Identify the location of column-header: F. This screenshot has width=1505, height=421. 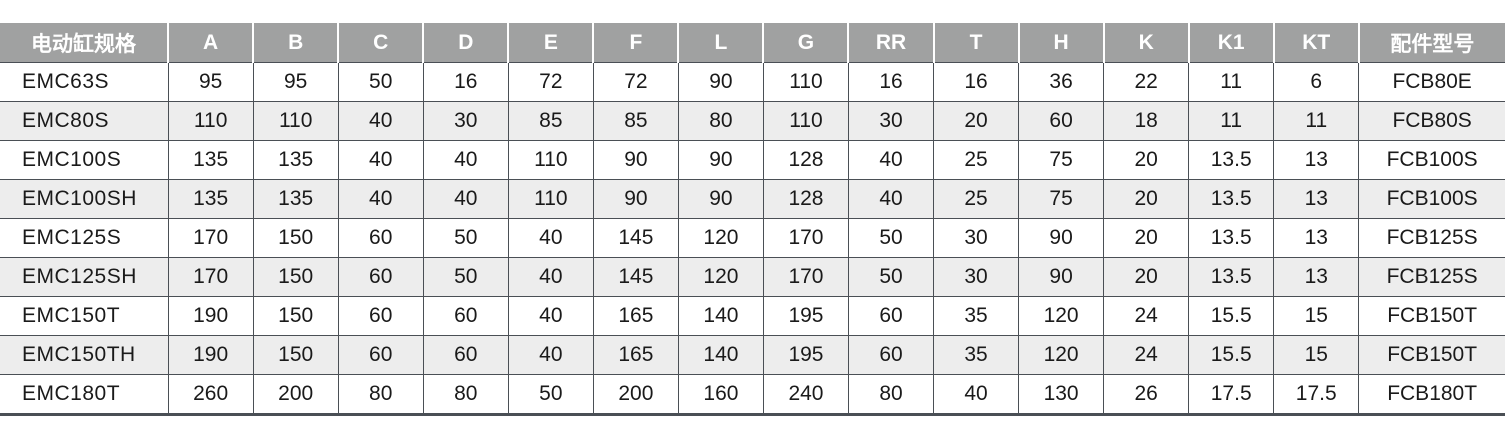
(635, 43).